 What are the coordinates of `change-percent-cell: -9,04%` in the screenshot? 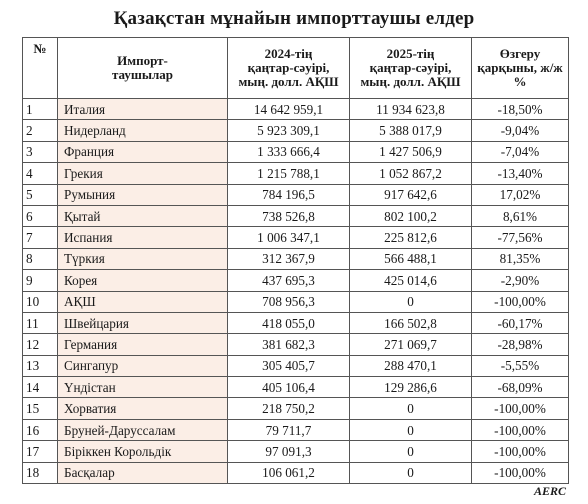 It's located at (520, 130).